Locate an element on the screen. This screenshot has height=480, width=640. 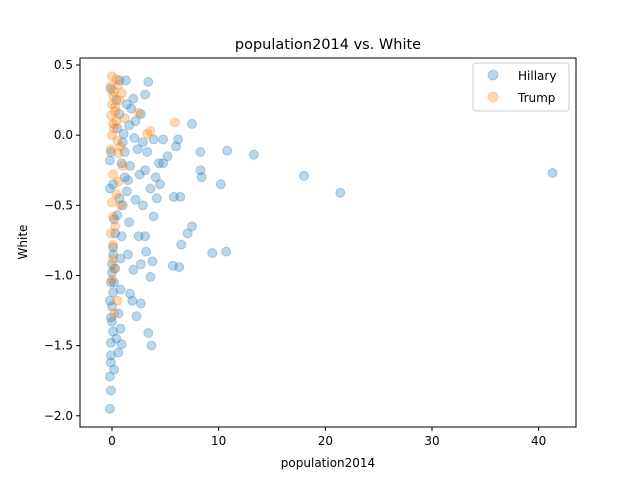
legend: Hillary Trump is located at coordinates (521, 87).